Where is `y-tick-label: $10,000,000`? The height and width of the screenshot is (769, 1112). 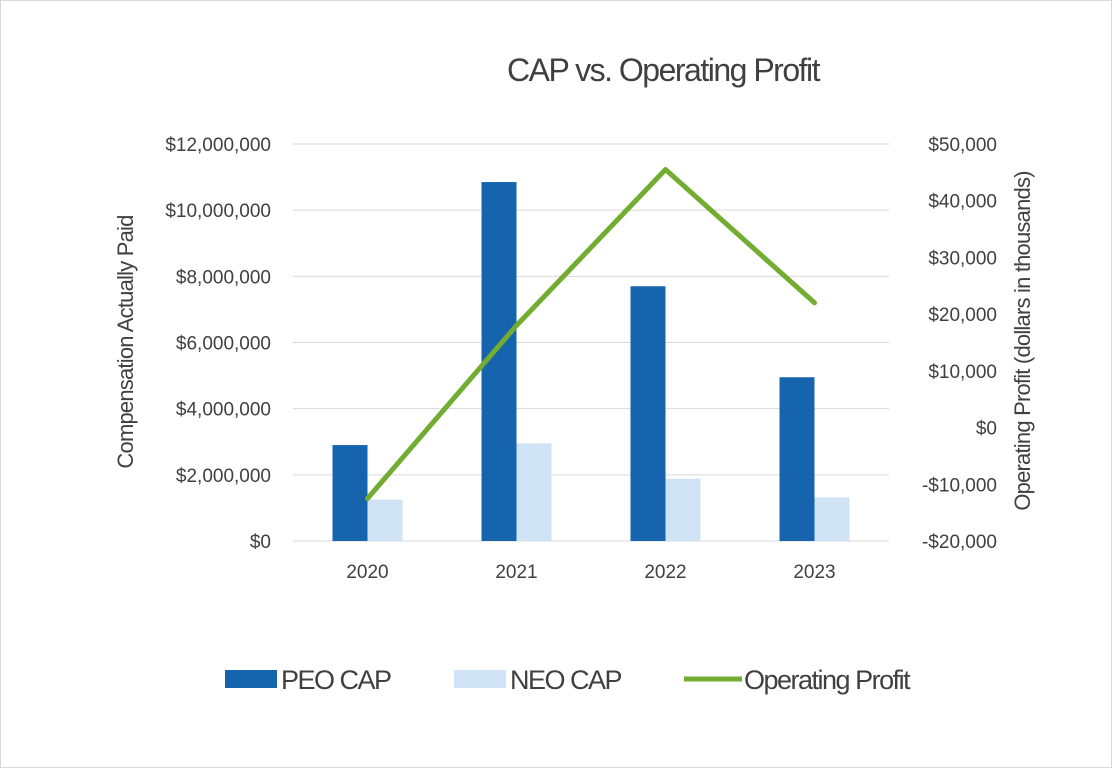
y-tick-label: $10,000,000 is located at coordinates (218, 211).